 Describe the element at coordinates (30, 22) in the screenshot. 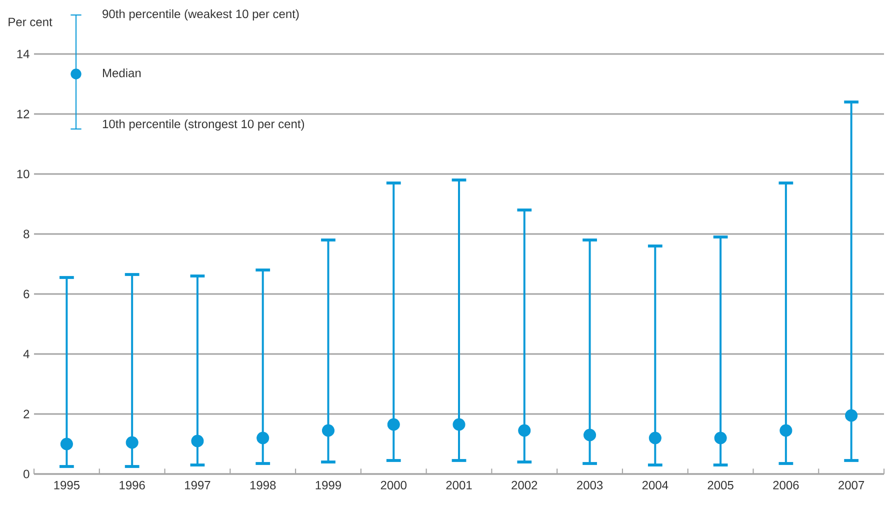

I see `y-axis-title: Per cent` at that location.